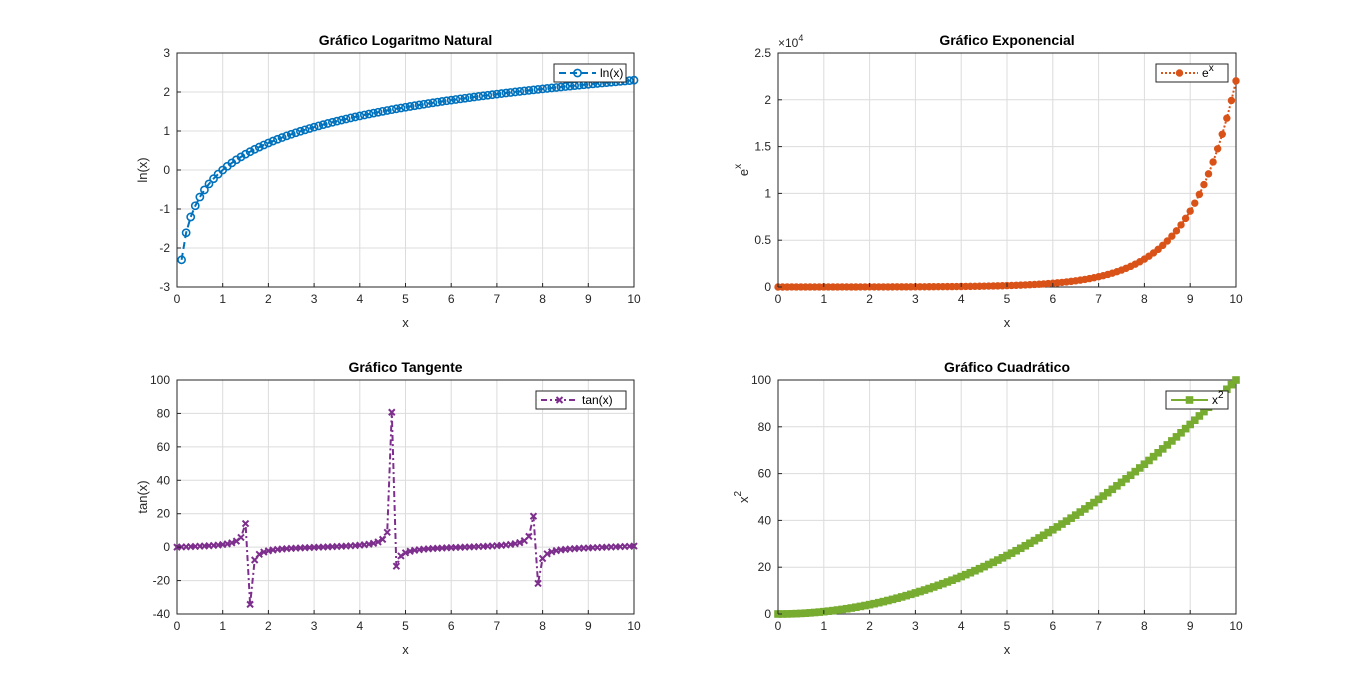  Describe the element at coordinates (765, 427) in the screenshot. I see `y-tick-label: 80` at that location.